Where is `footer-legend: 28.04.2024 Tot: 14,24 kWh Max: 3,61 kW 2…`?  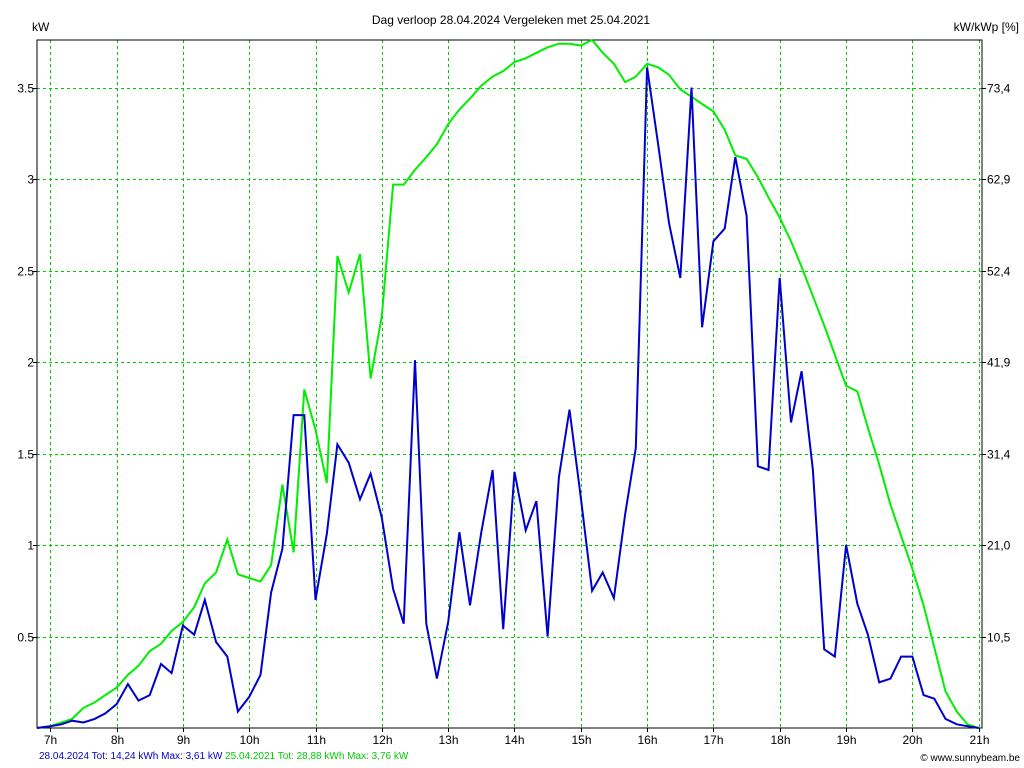 footer-legend: 28.04.2024 Tot: 14,24 kWh Max: 3,61 kW 2… is located at coordinates (223, 756).